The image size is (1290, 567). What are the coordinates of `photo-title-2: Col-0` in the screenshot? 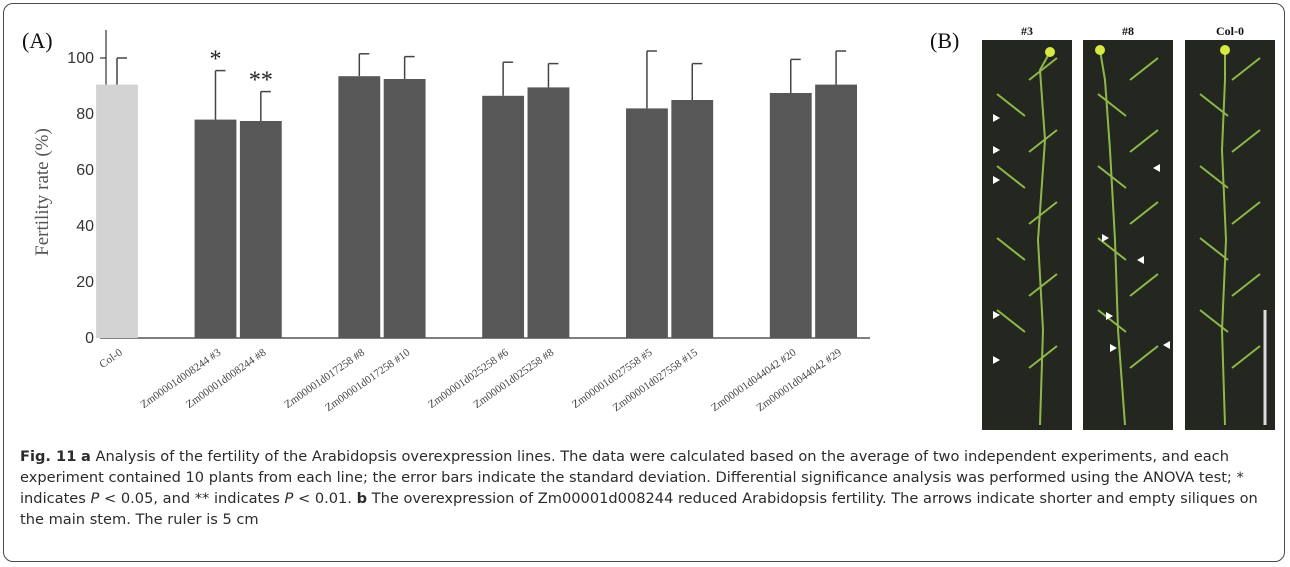 It's located at (1230, 31).